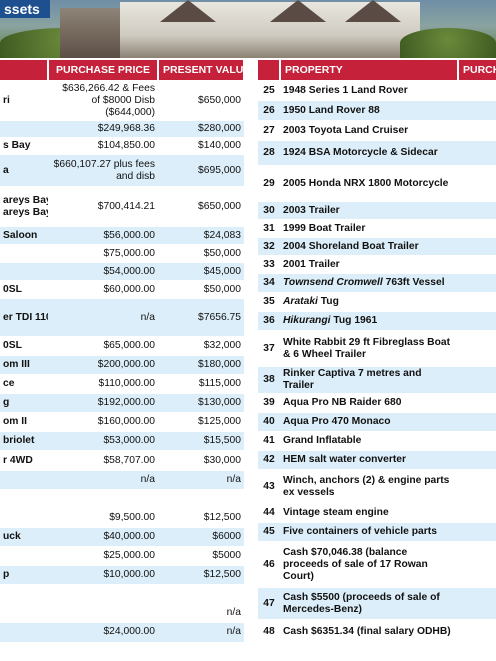  What do you see at coordinates (201, 460) in the screenshot?
I see `cell-present-value: $30,000` at bounding box center [201, 460].